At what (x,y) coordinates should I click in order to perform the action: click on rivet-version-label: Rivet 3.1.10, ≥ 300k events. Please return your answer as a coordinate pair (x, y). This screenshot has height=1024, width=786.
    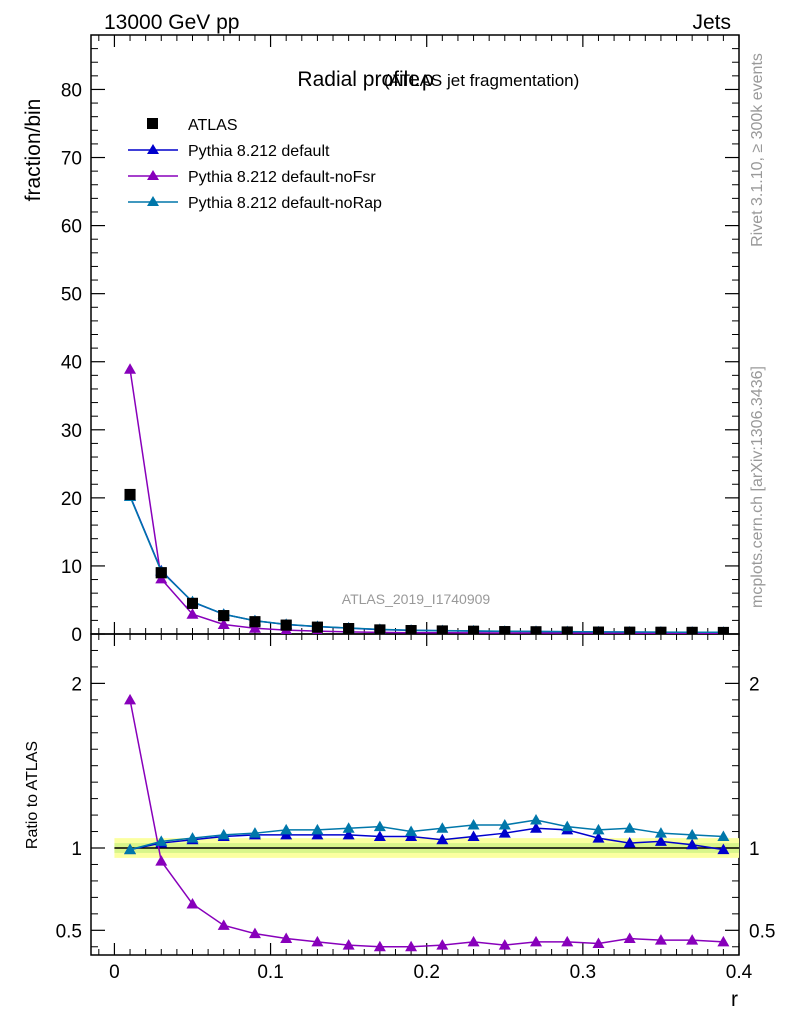
    Looking at the image, I should click on (757, 150).